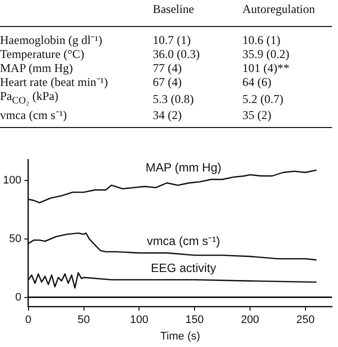 The image size is (338, 347). Describe the element at coordinates (266, 68) in the screenshot. I see `text: 101 (4)**` at that location.